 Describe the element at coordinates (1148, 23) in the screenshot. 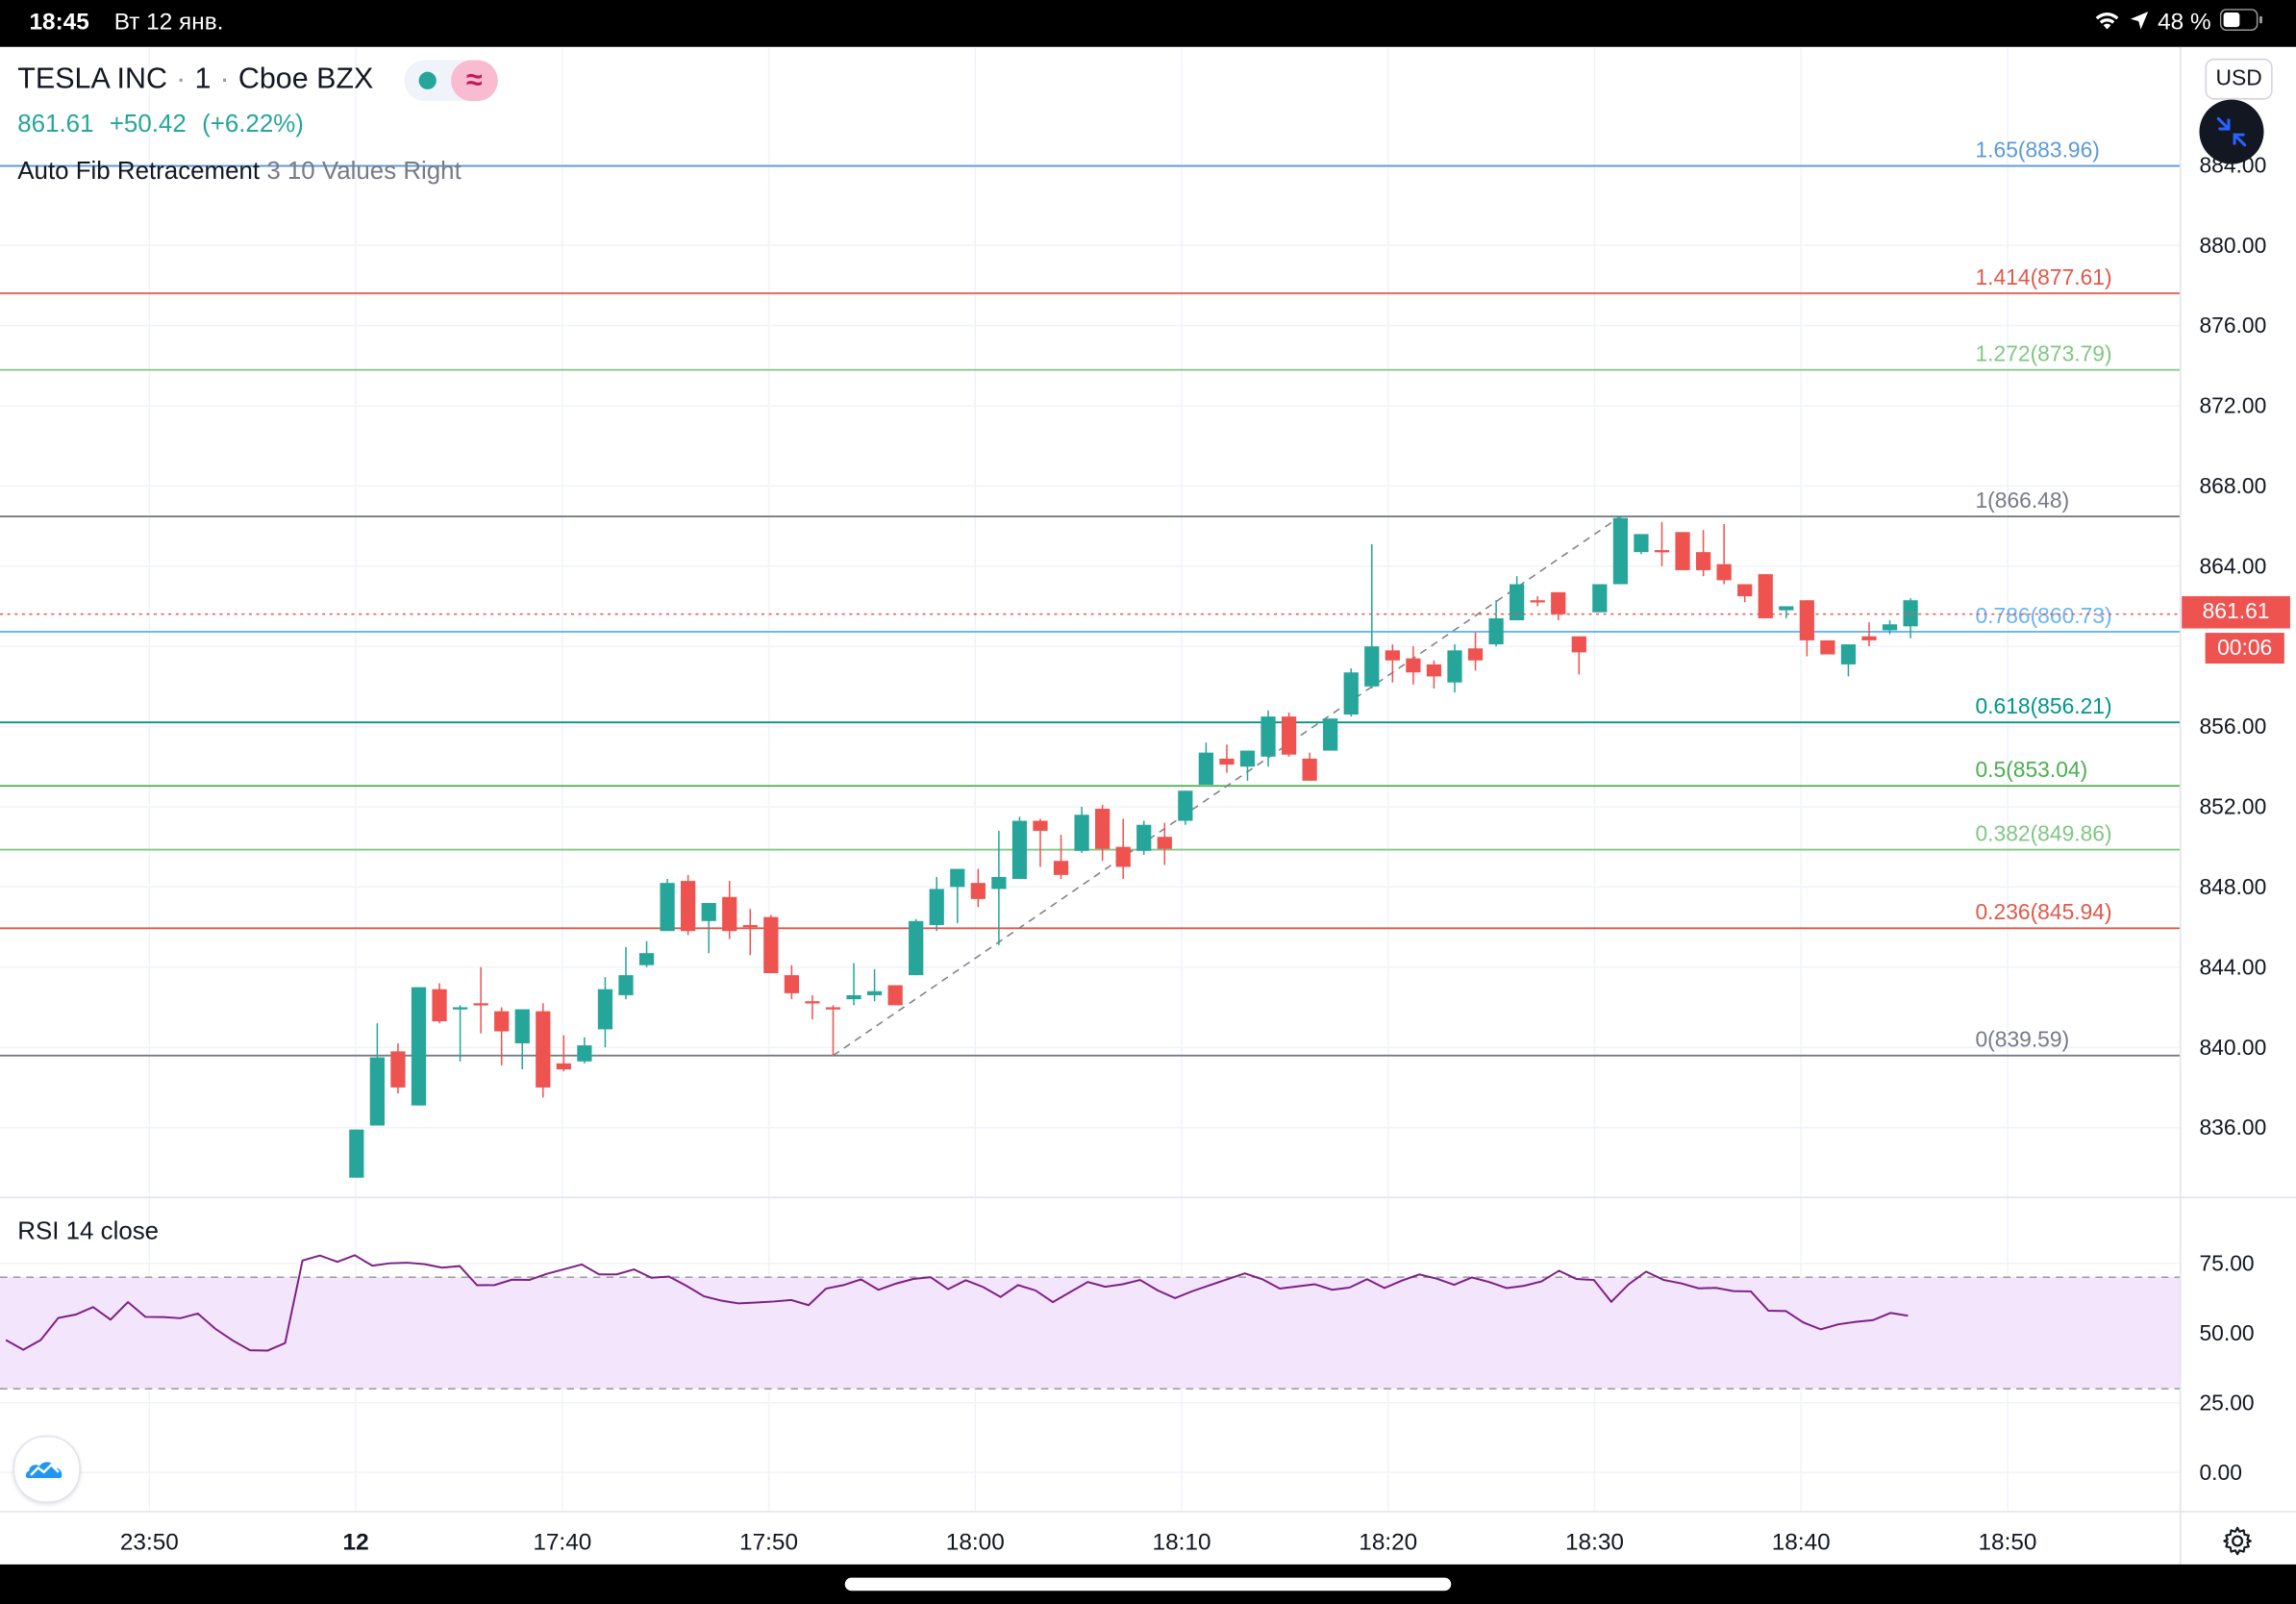

I see `ios-status-bar: 18:45 Вт 12 янв. 48 %` at that location.